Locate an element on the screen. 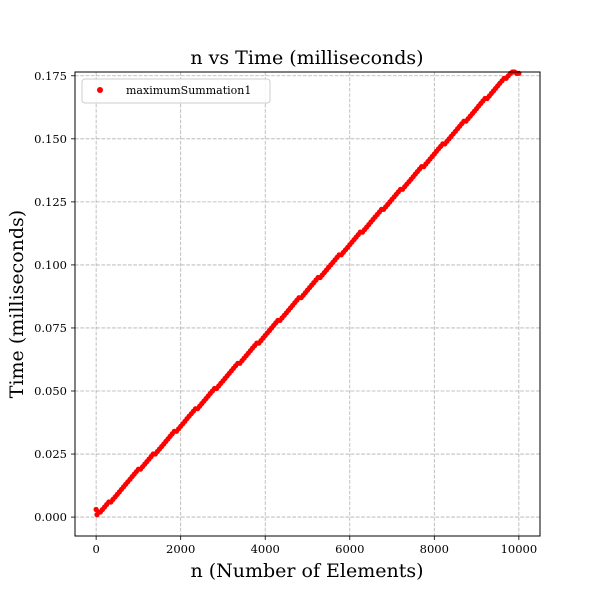 This screenshot has height=605, width=600. y-tick-label: 0.175 is located at coordinates (50, 76).